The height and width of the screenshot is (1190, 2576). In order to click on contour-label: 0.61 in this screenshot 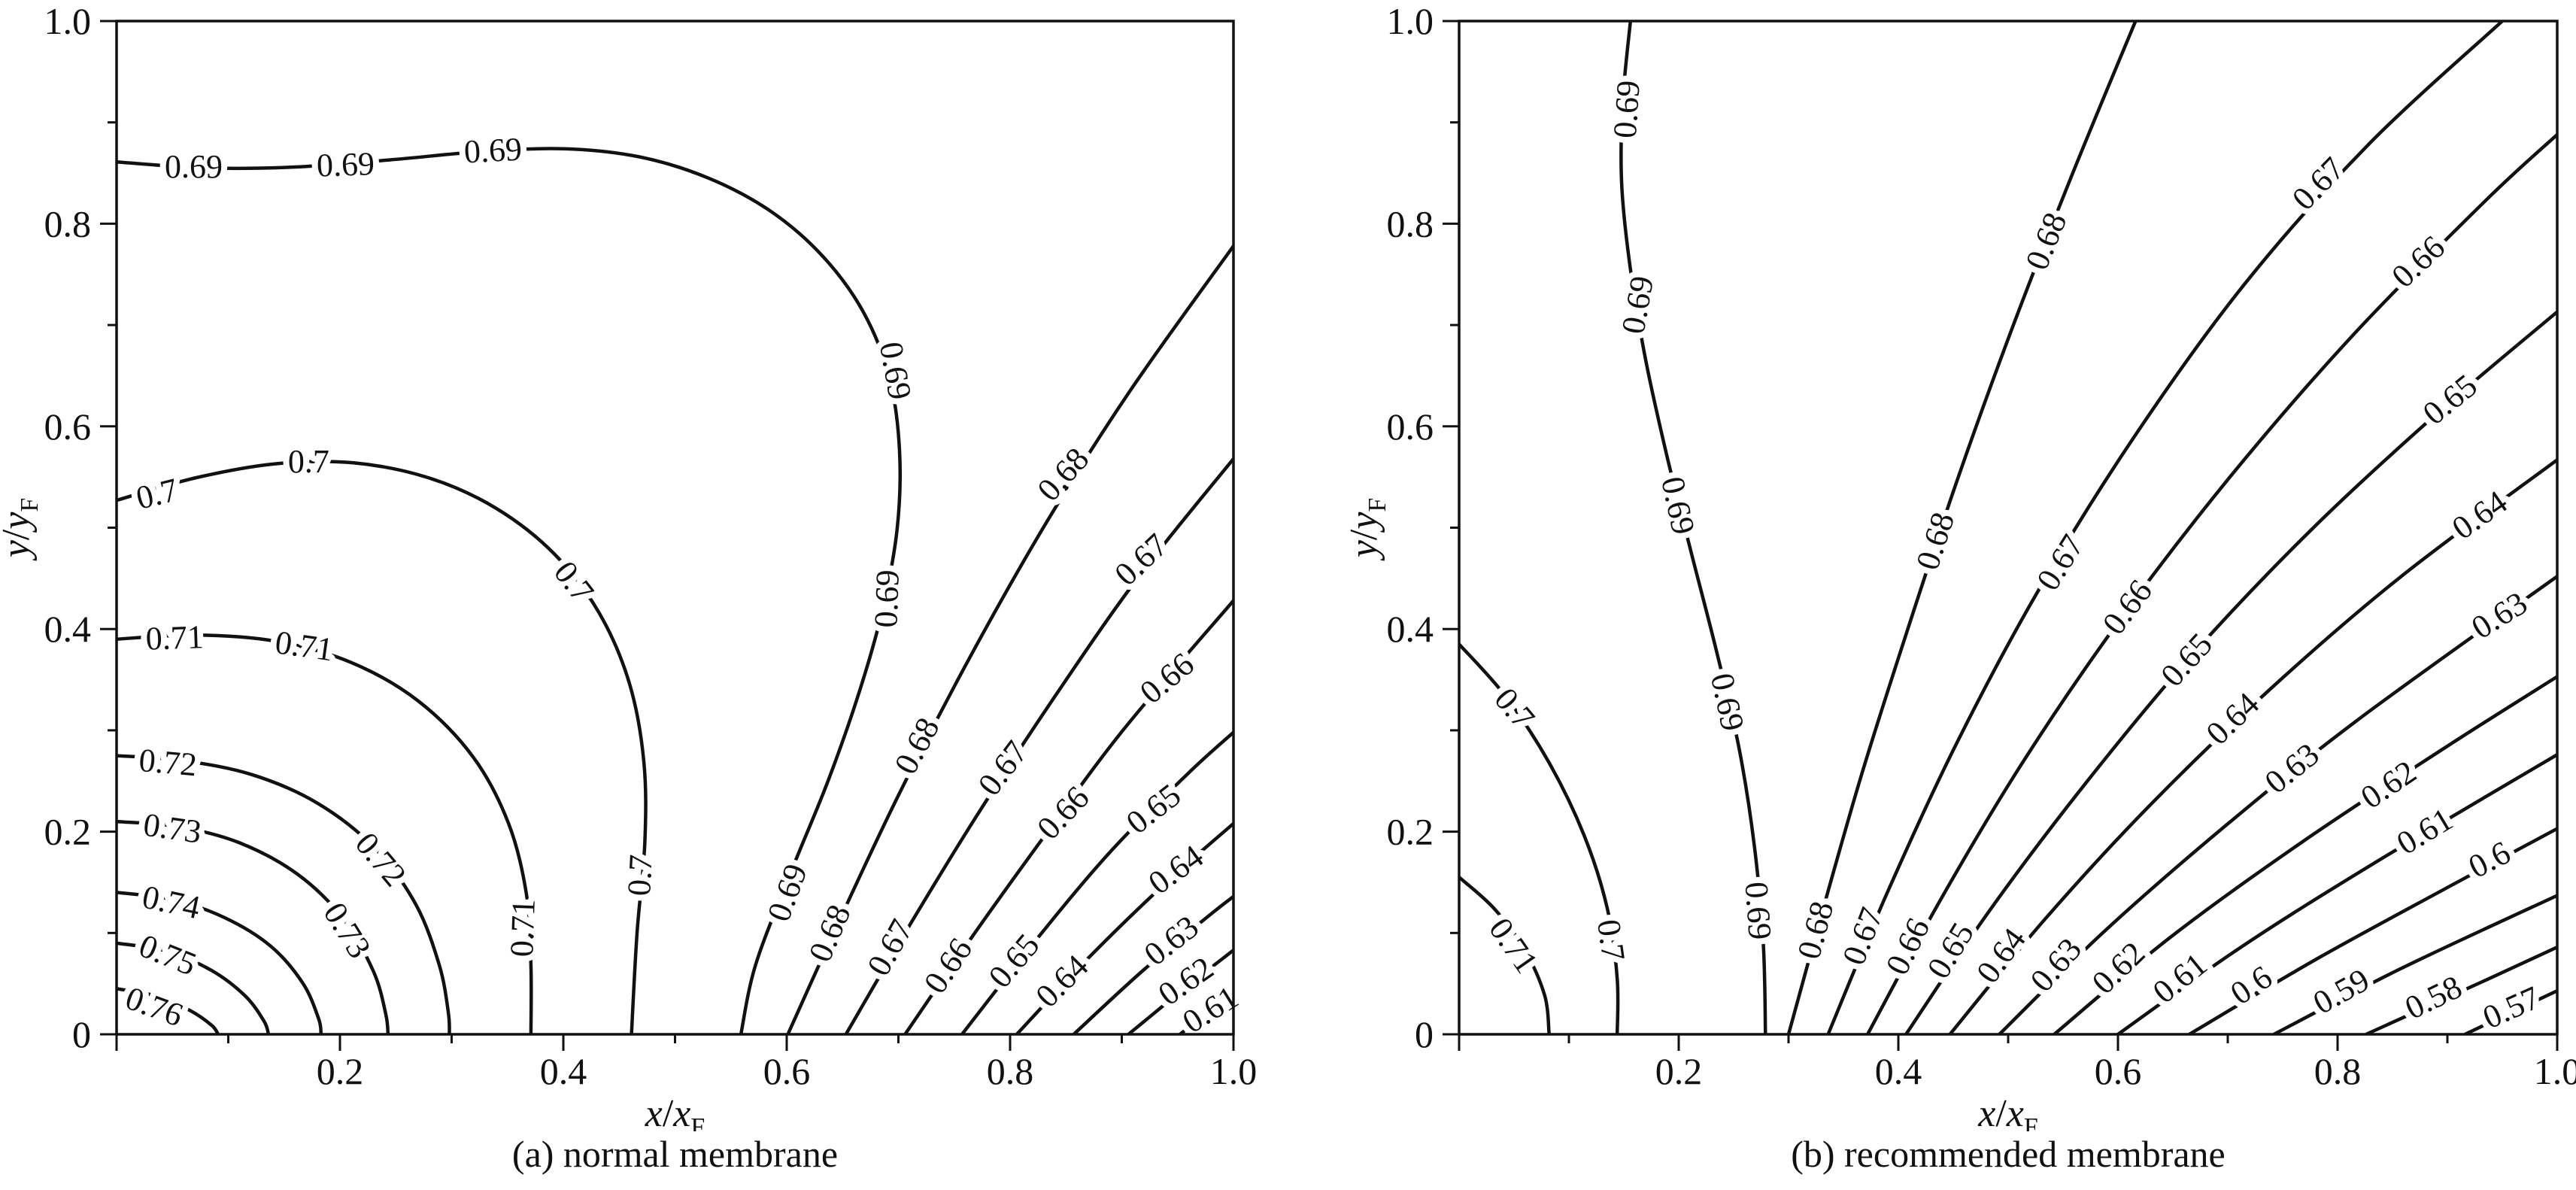, I will do `click(2424, 831)`.